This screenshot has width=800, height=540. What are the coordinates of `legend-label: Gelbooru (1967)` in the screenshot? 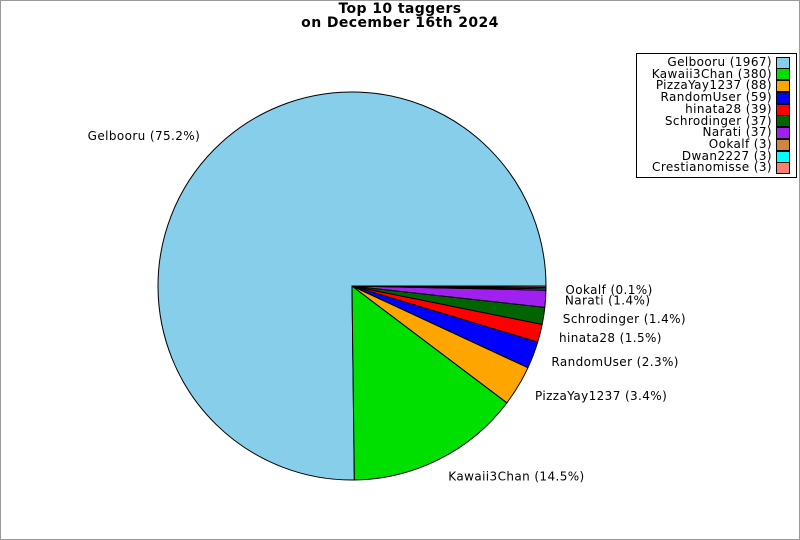 It's located at (719, 62).